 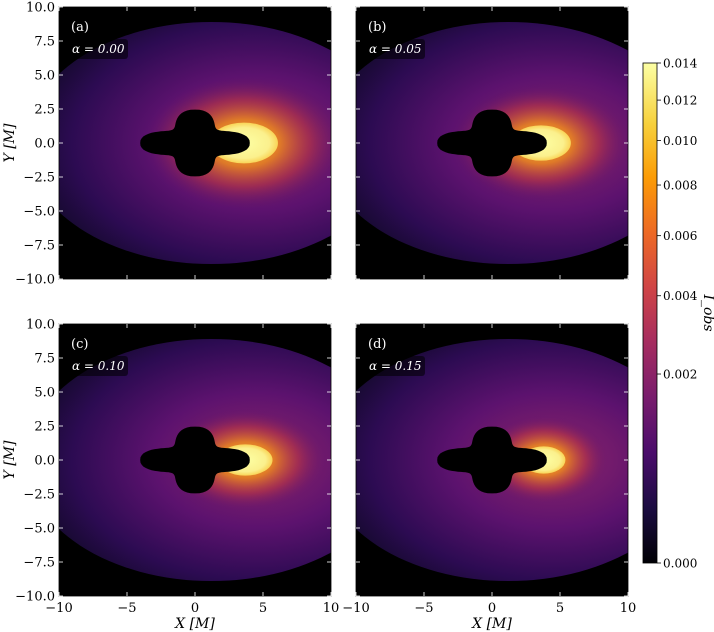 I want to click on alpha-value: α = 0.00, so click(x=98, y=49).